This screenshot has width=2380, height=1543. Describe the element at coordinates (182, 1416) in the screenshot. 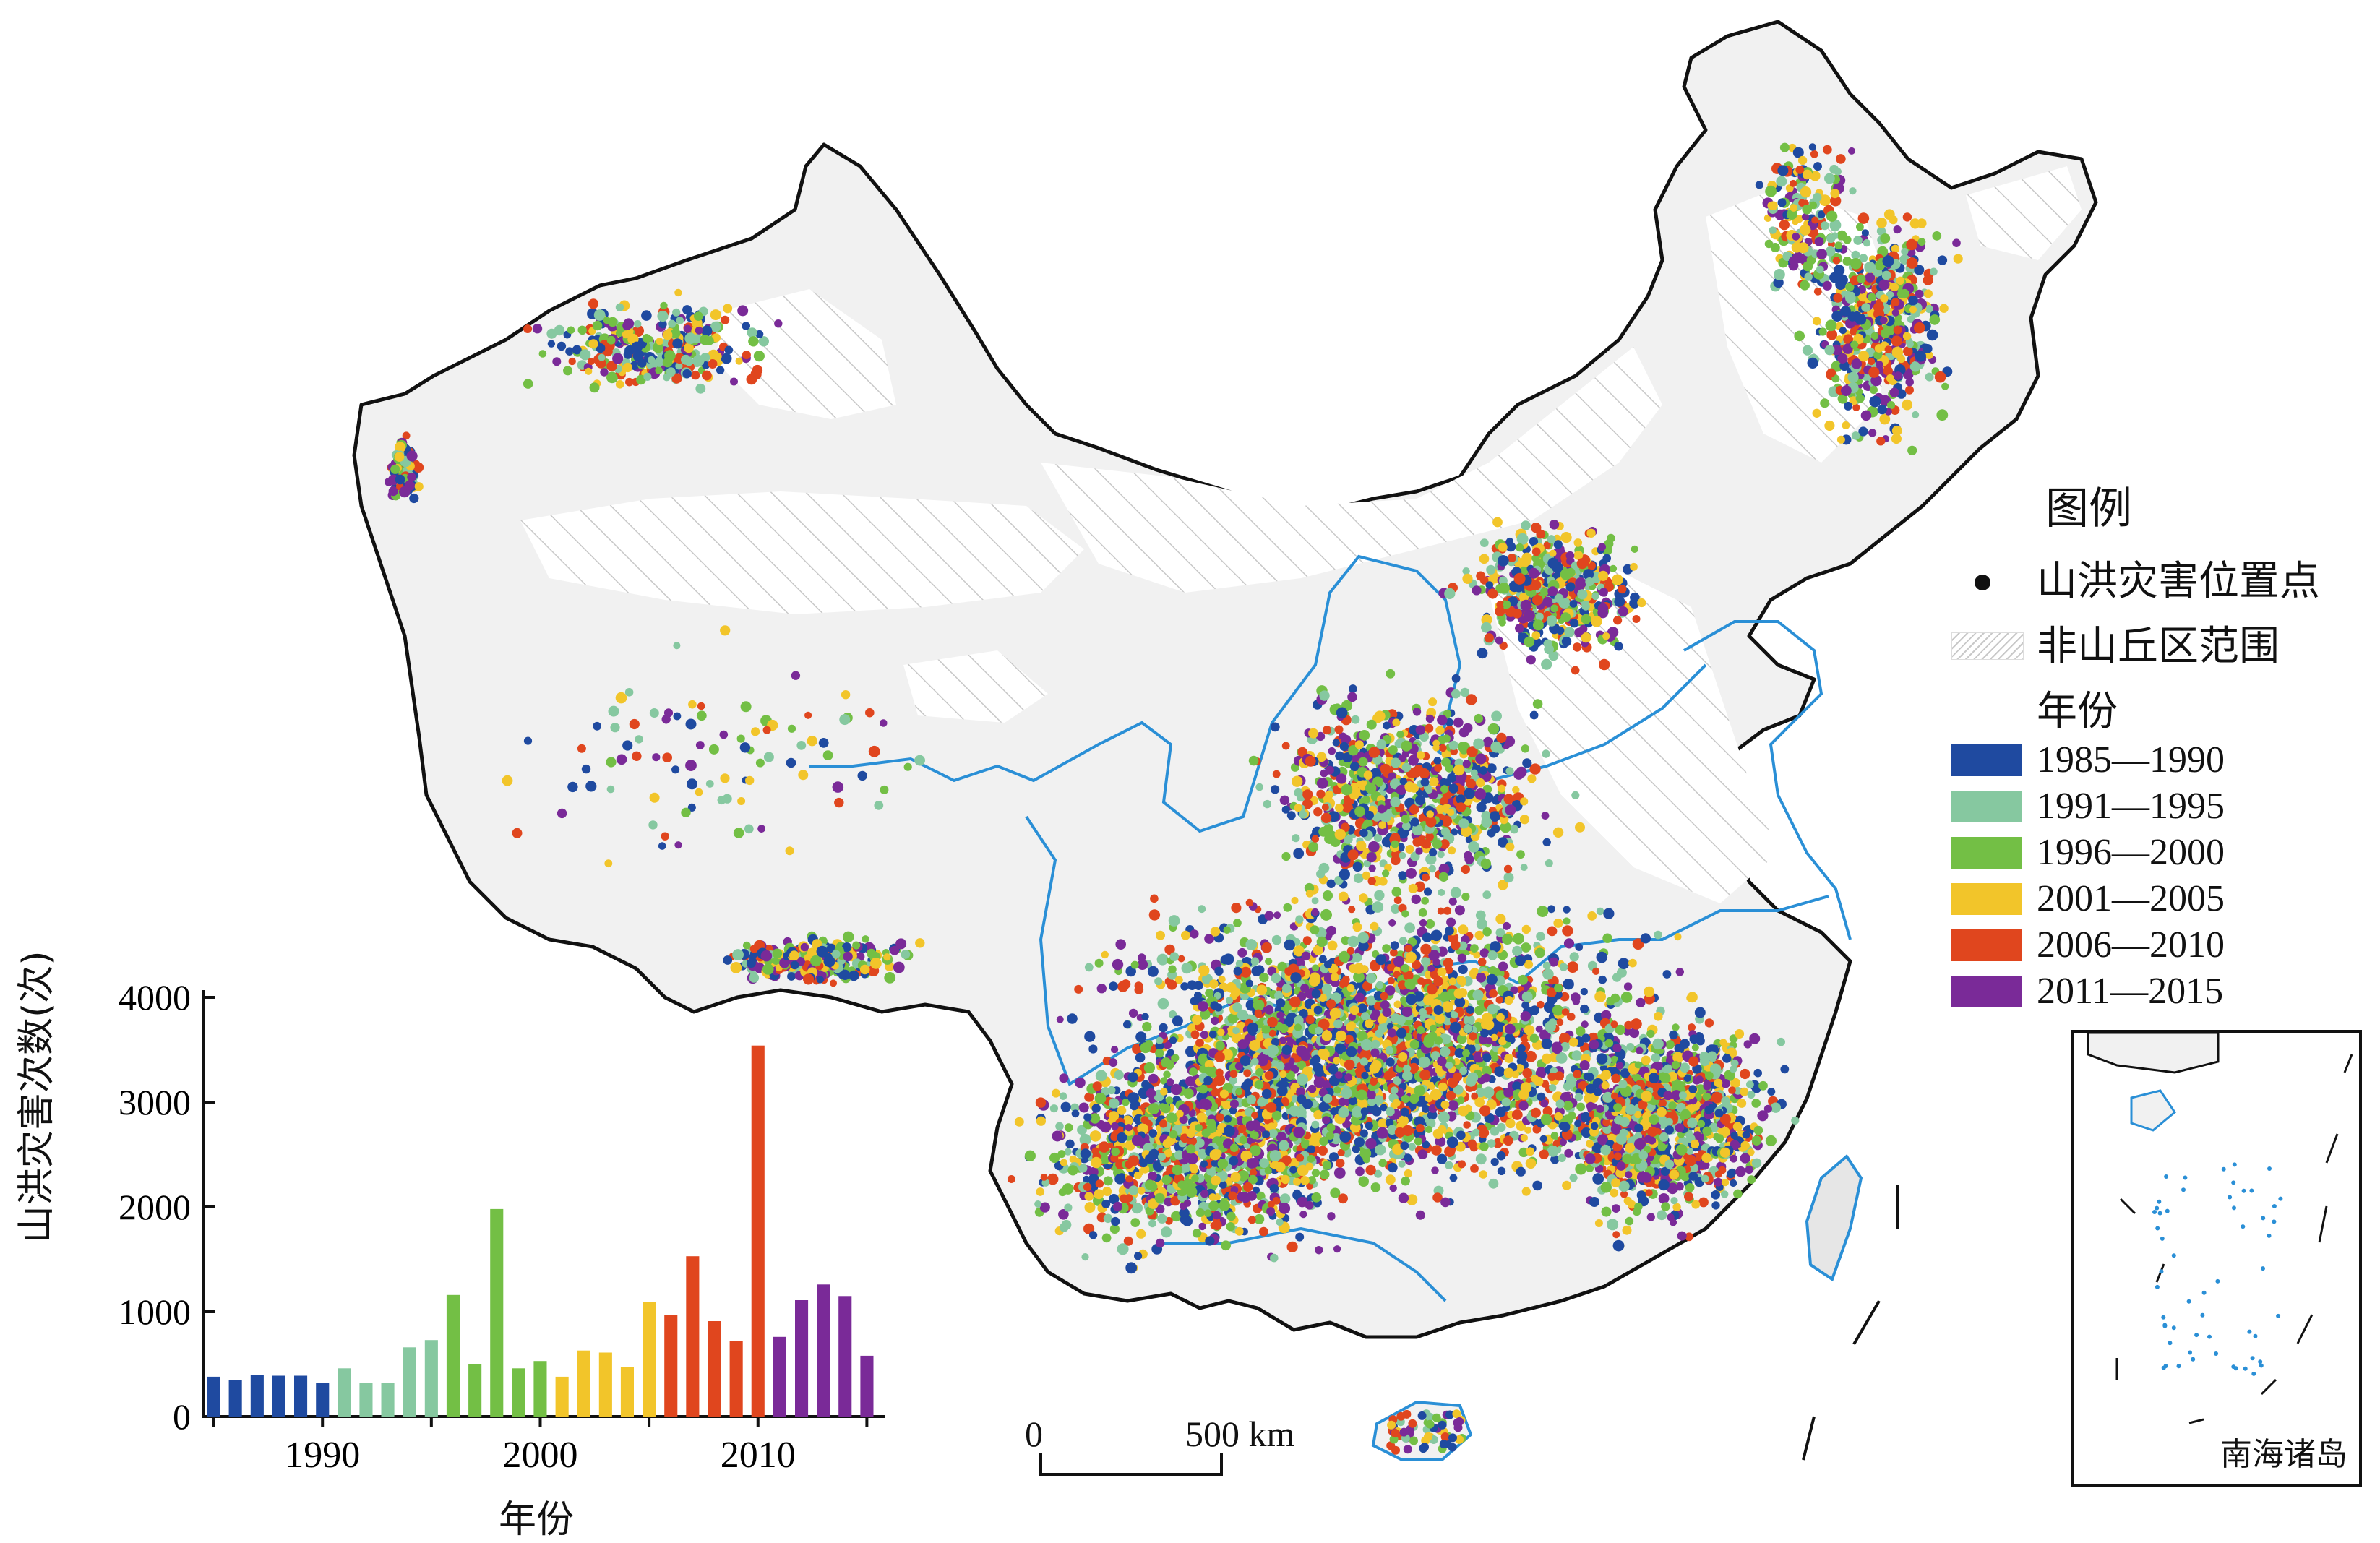

I see `y-tick-label: 0` at that location.